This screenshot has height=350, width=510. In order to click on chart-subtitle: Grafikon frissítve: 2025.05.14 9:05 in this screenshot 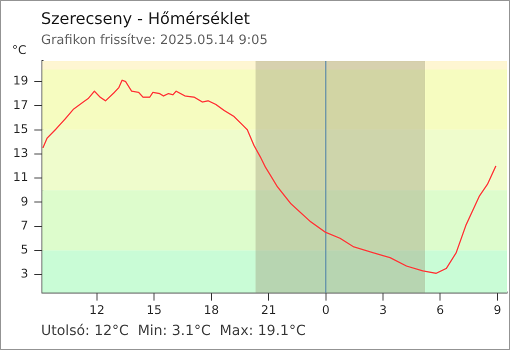, I will do `click(154, 40)`.